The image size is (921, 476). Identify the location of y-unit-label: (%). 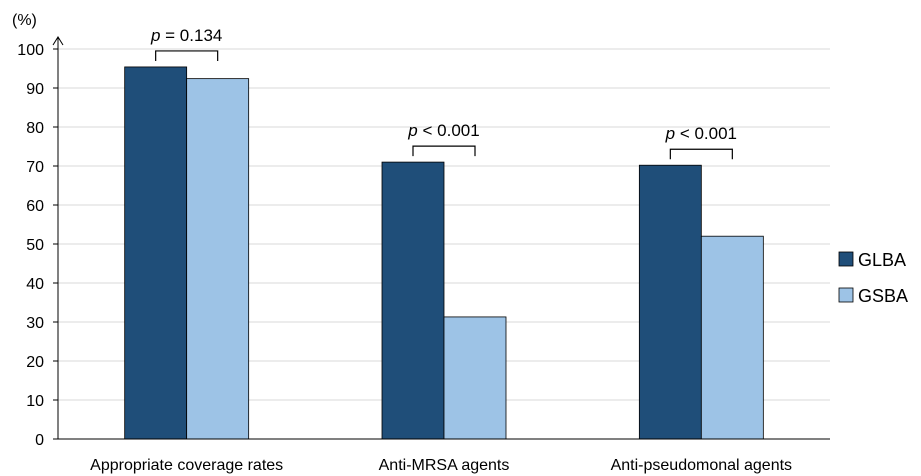
(24, 20).